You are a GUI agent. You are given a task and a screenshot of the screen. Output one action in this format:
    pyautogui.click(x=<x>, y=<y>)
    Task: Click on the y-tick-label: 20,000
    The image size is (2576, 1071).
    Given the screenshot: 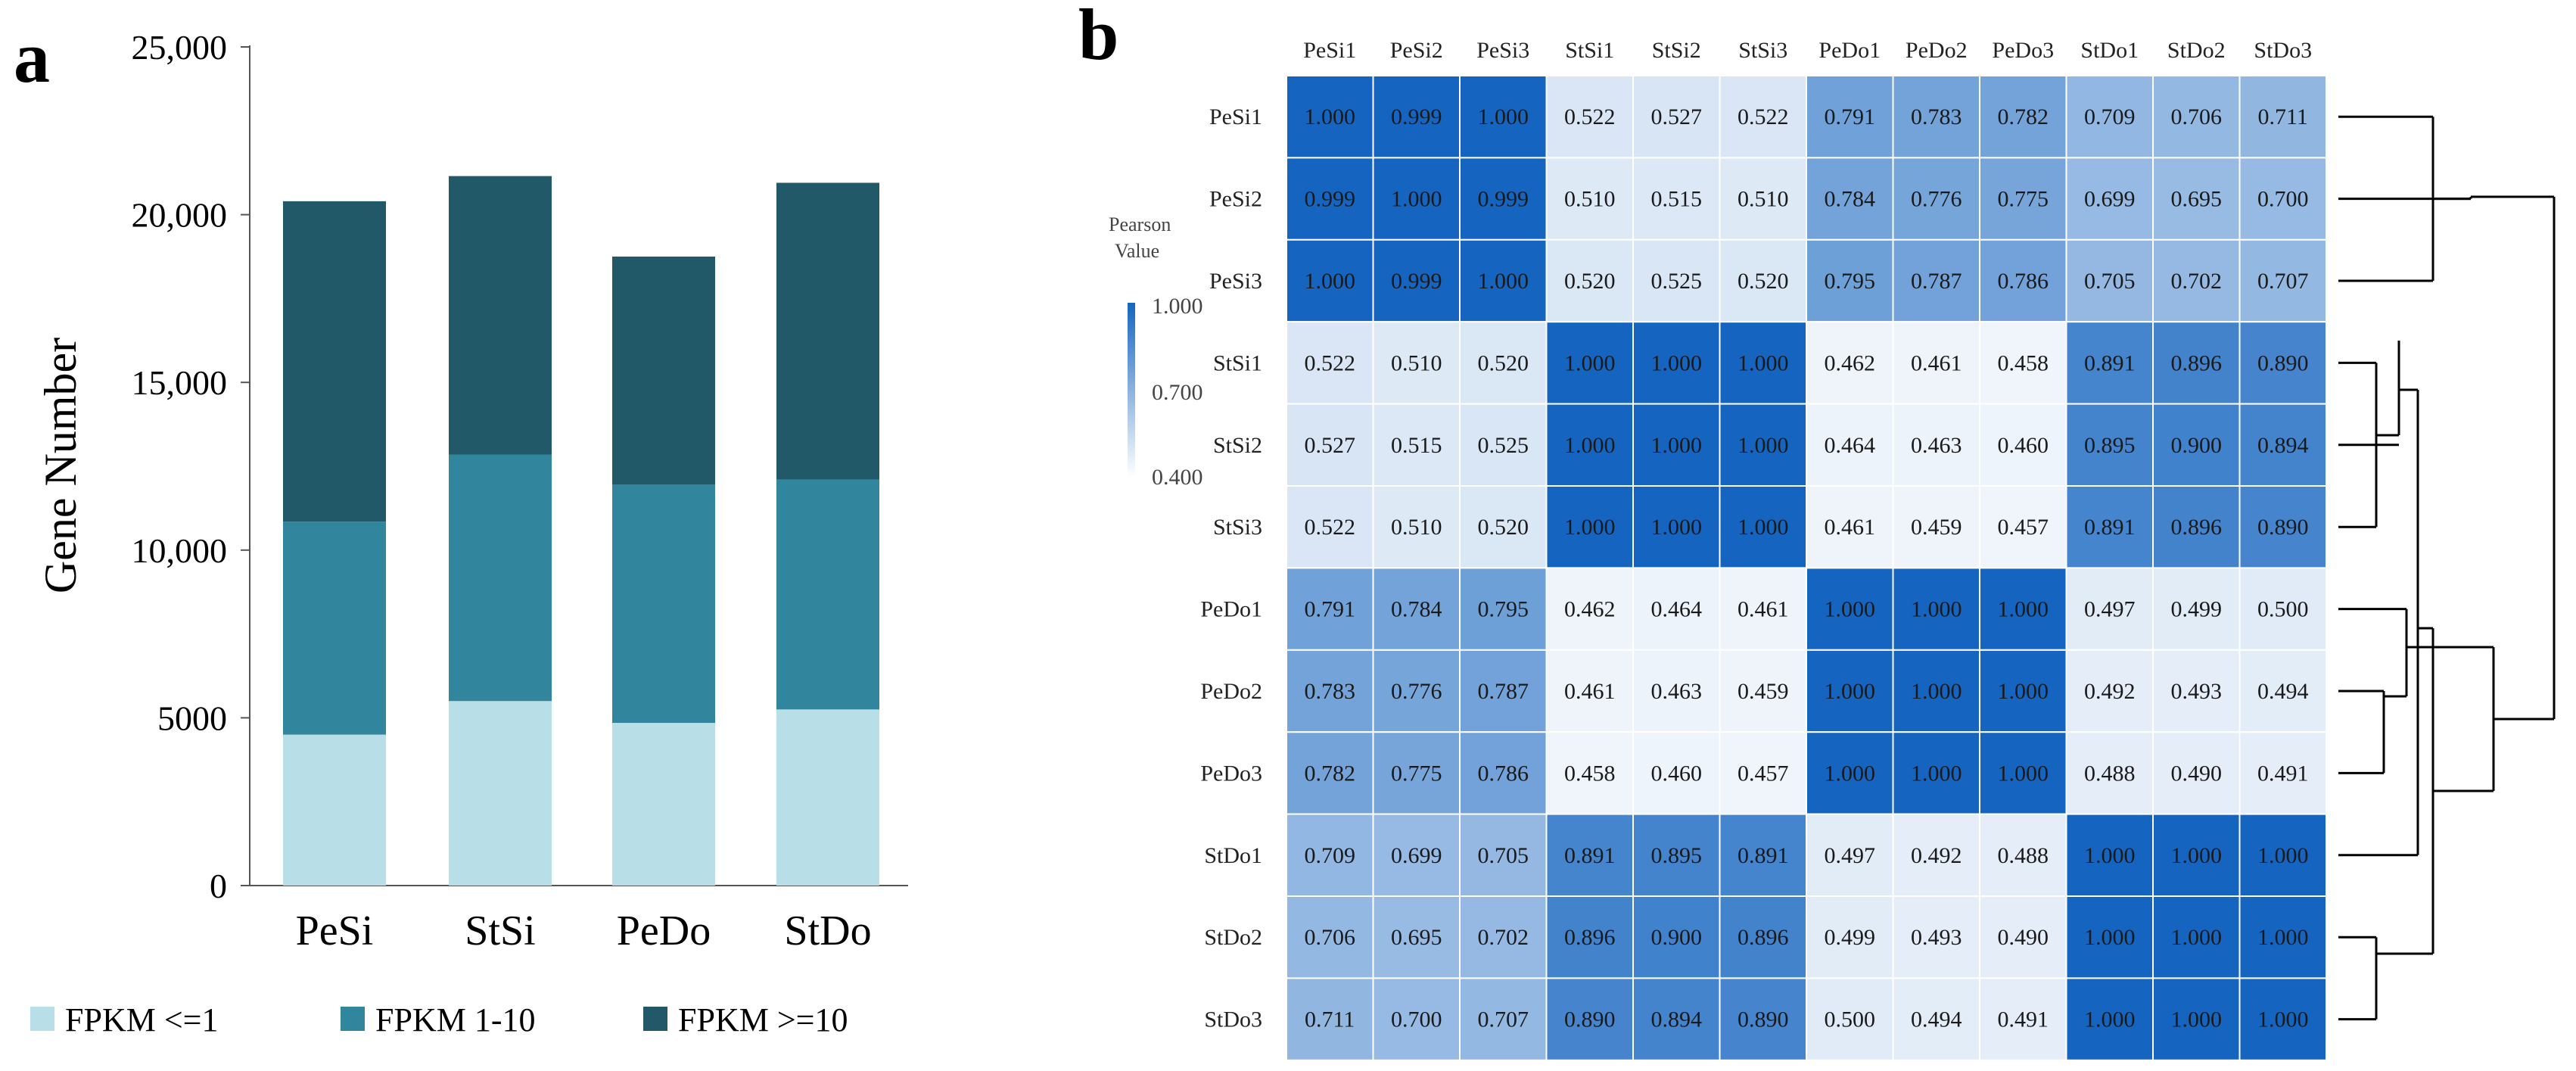 What is the action you would take?
    pyautogui.click(x=180, y=215)
    